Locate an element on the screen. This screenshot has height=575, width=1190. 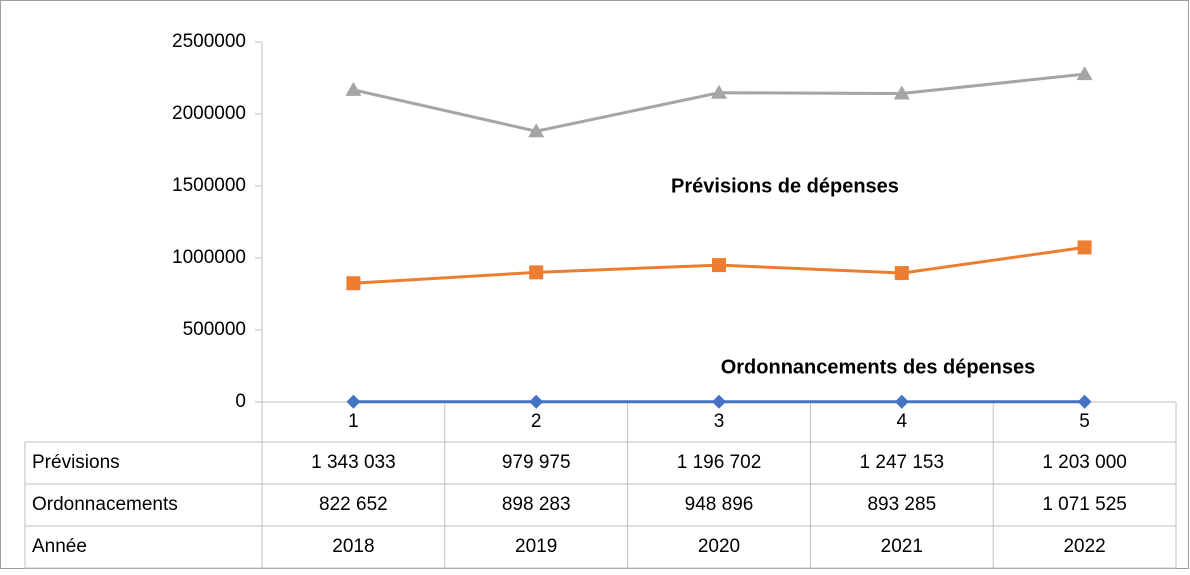
table-cell: 2019 is located at coordinates (536, 546).